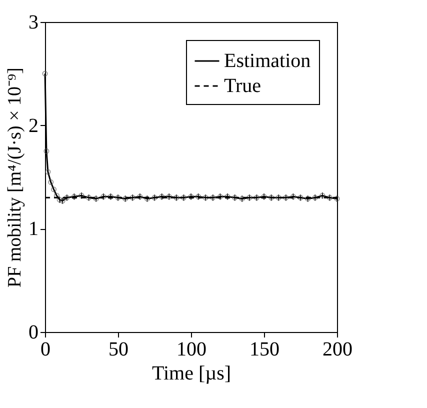  What do you see at coordinates (337, 349) in the screenshot?
I see `x-tick-label: 200` at bounding box center [337, 349].